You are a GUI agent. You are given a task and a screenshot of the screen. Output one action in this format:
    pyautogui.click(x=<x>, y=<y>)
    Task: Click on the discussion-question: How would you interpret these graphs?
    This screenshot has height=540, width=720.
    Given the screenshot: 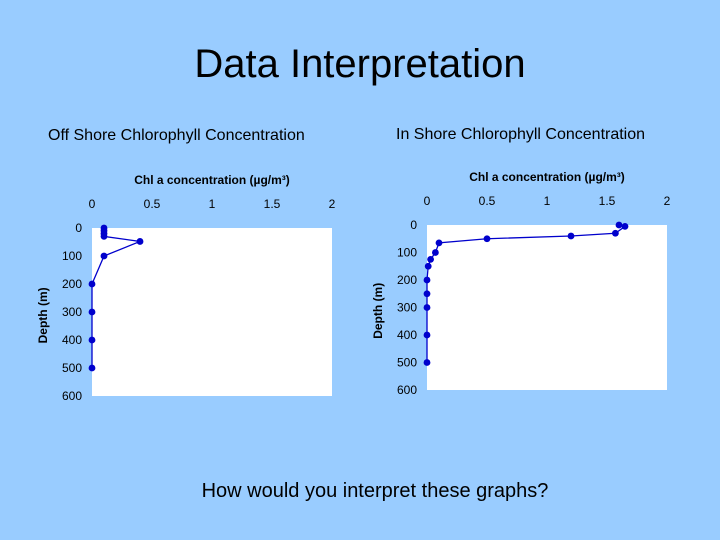 What is the action you would take?
    pyautogui.click(x=375, y=491)
    